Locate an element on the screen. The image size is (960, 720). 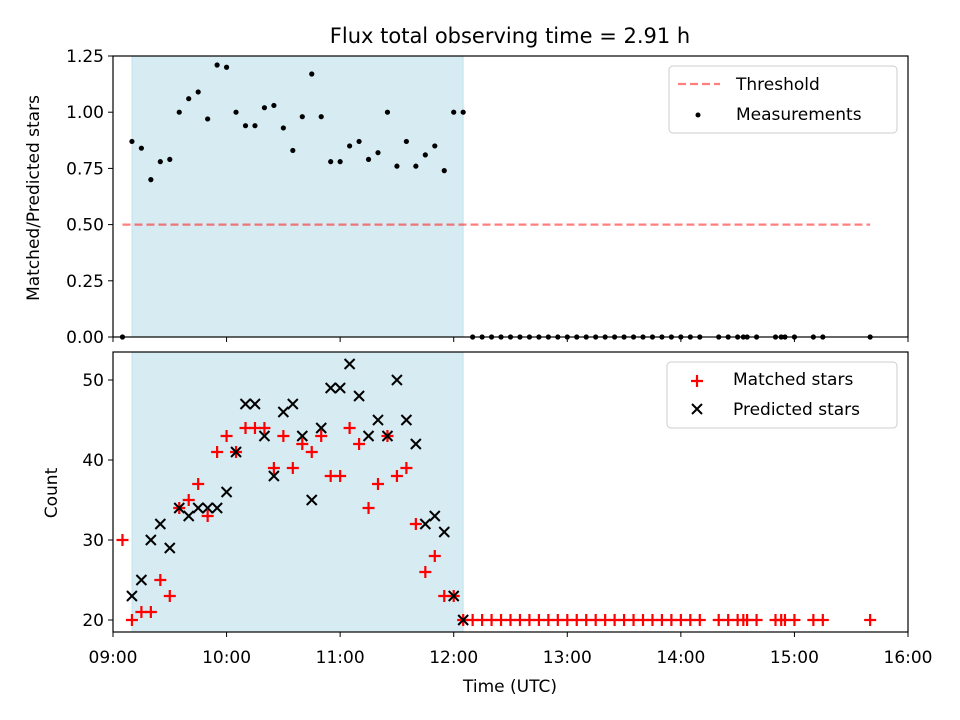
xtick-label: 14:00 is located at coordinates (680, 658).